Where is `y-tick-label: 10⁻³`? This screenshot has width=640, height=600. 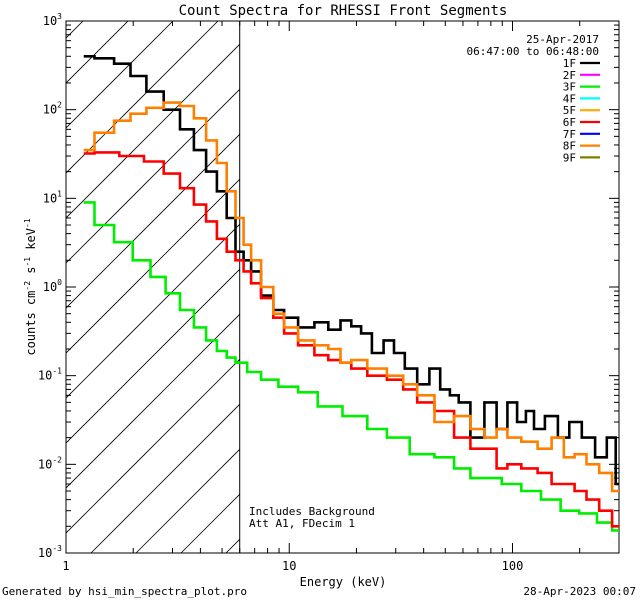 y-tick-label: 10⁻³ is located at coordinates (50, 552).